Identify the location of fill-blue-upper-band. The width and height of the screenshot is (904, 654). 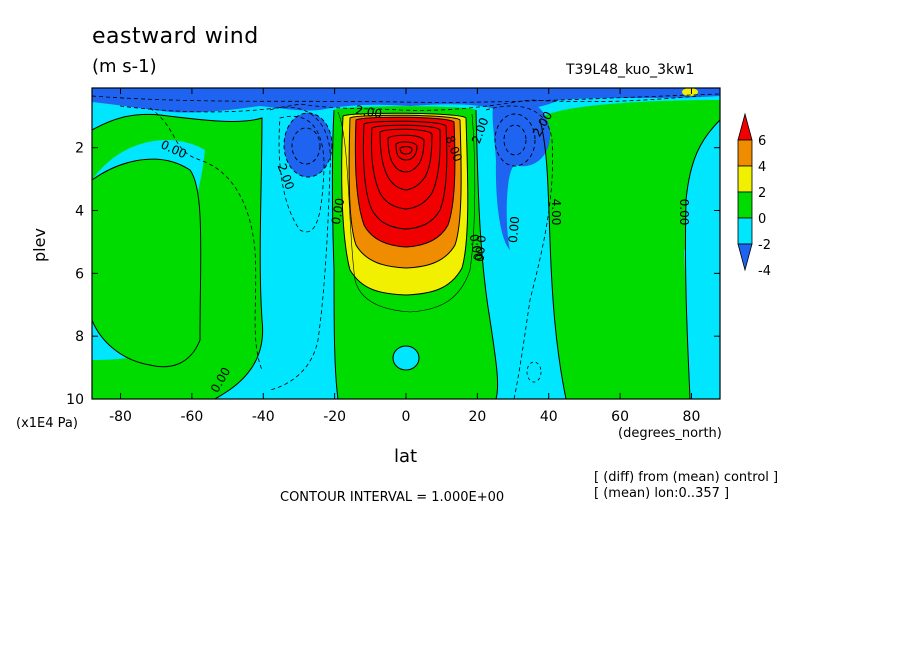
(406, 100).